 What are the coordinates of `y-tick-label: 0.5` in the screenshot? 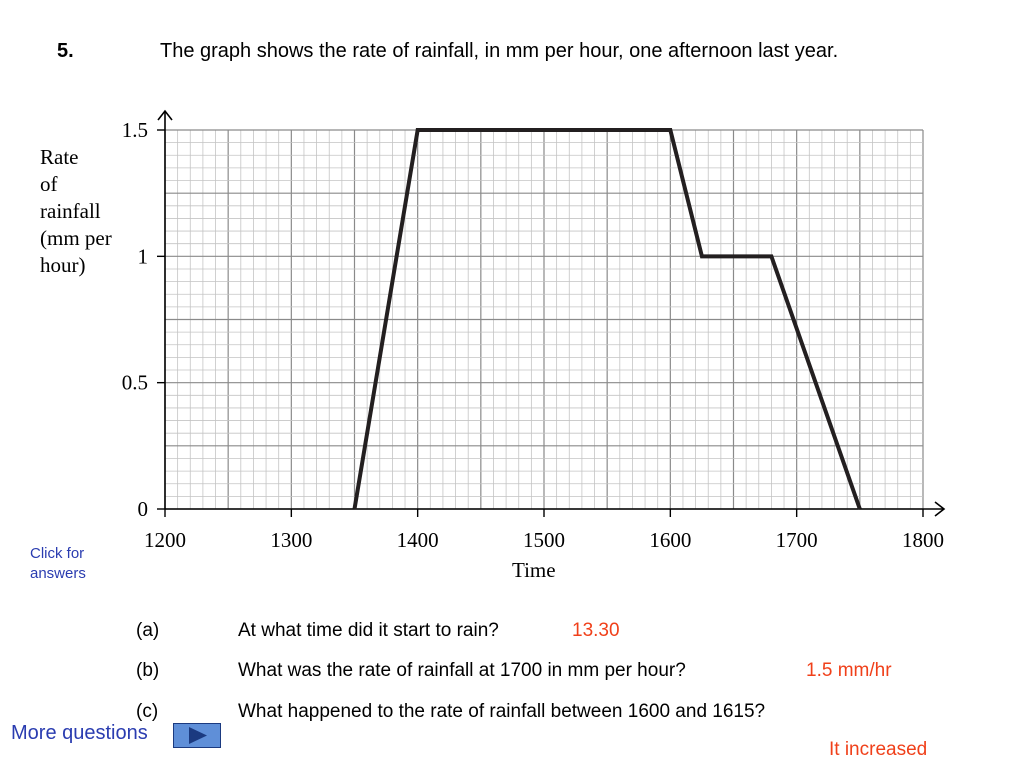 It's located at (135, 383).